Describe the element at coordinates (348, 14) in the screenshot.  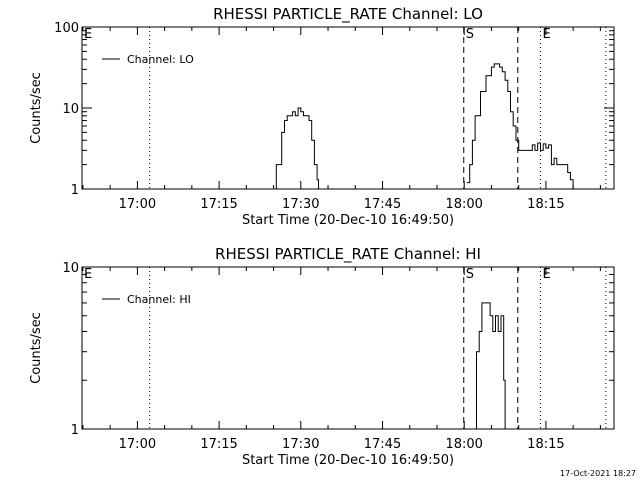
I see `chart-title: RHESSI PARTICLE_RATE Channel: LO` at that location.